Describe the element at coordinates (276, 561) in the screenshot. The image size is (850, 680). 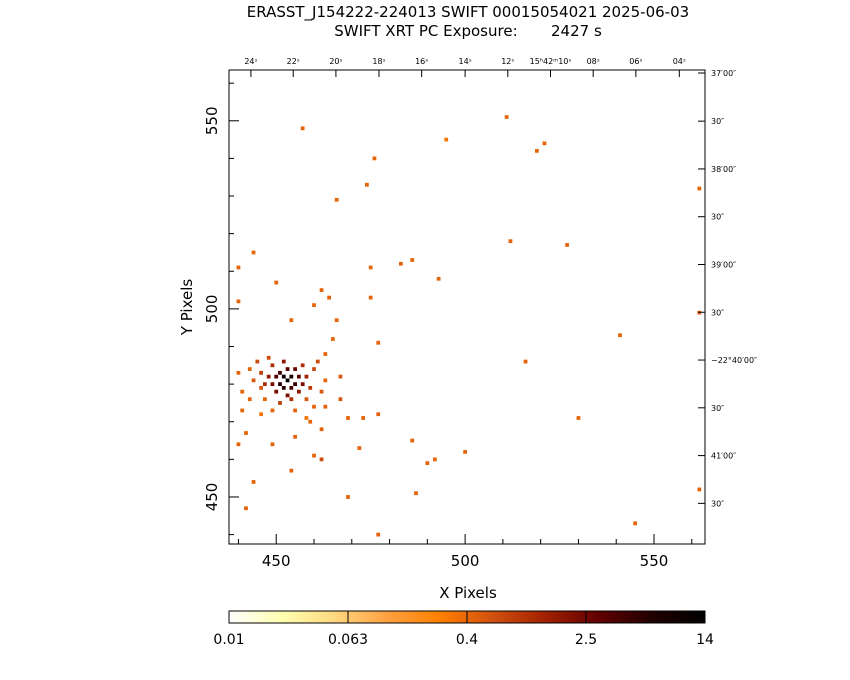
I see `x-tick-label: 450` at that location.